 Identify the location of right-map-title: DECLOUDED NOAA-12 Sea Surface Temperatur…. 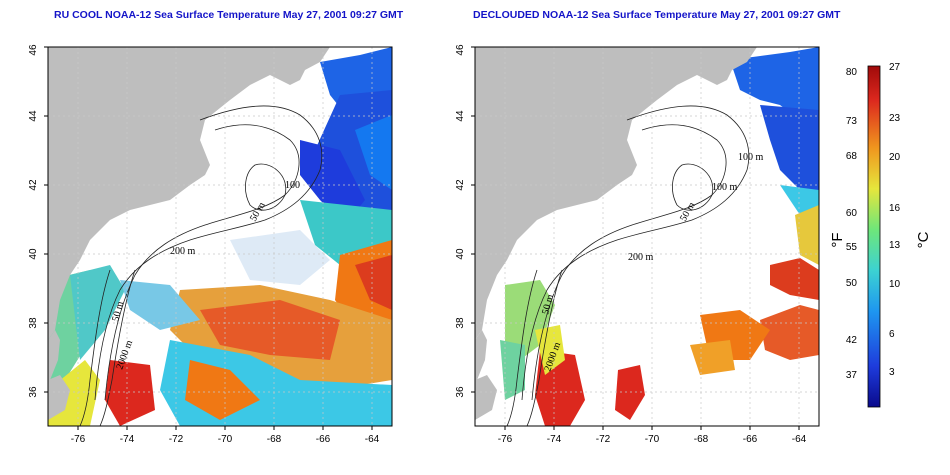
(657, 15).